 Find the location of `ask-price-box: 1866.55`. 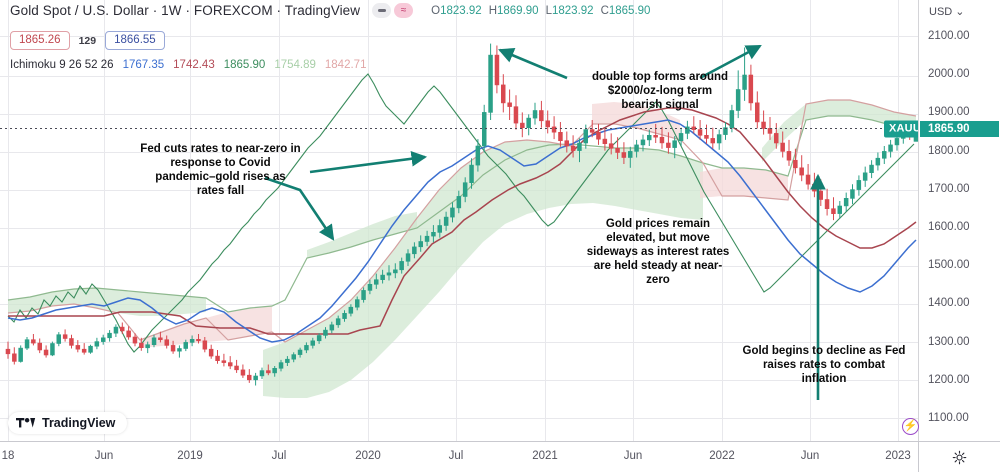

ask-price-box: 1866.55 is located at coordinates (135, 40).